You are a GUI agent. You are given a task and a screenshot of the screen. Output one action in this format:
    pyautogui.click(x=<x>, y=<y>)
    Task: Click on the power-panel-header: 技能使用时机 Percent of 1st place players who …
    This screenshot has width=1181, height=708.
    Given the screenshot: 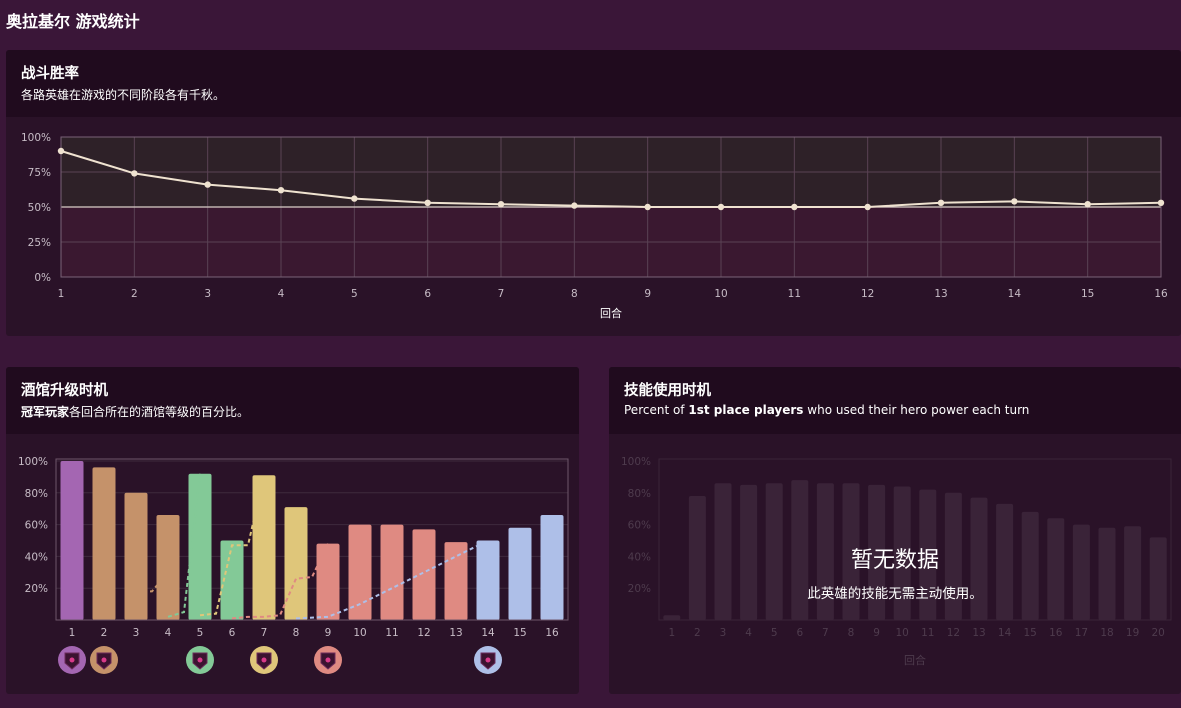 What is the action you would take?
    pyautogui.click(x=895, y=400)
    